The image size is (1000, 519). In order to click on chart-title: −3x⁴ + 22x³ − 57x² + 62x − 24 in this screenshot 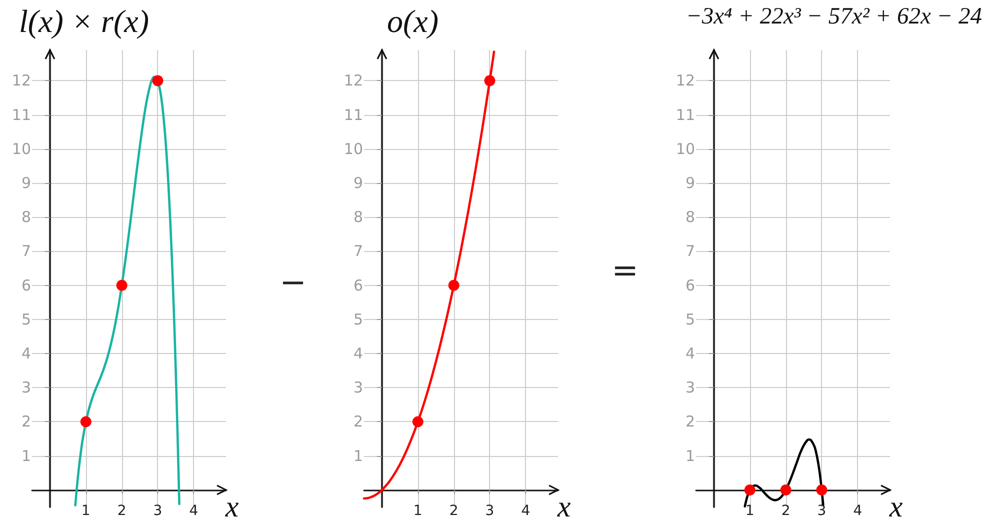, I will do `click(834, 17)`.